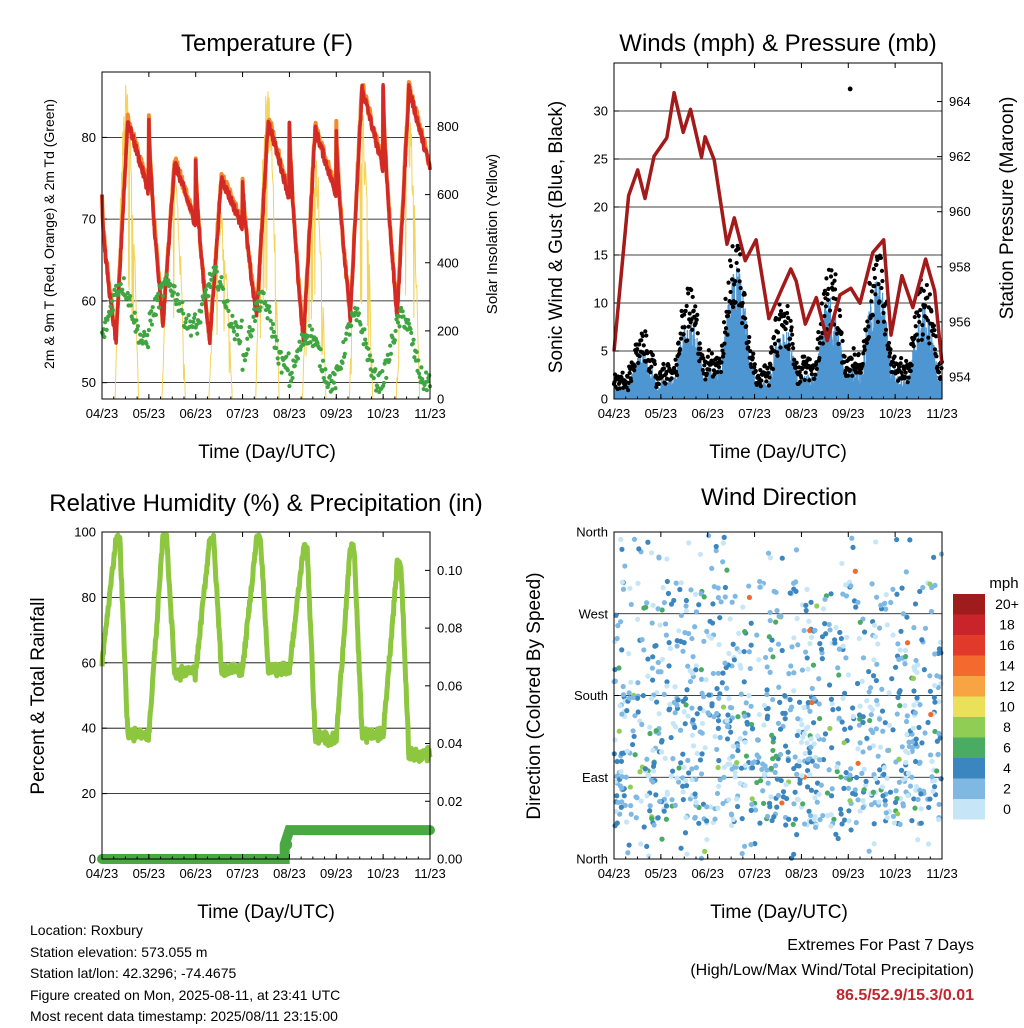  Describe the element at coordinates (102, 413) in the screenshot. I see `temp-xtick-label: 04/23` at that location.